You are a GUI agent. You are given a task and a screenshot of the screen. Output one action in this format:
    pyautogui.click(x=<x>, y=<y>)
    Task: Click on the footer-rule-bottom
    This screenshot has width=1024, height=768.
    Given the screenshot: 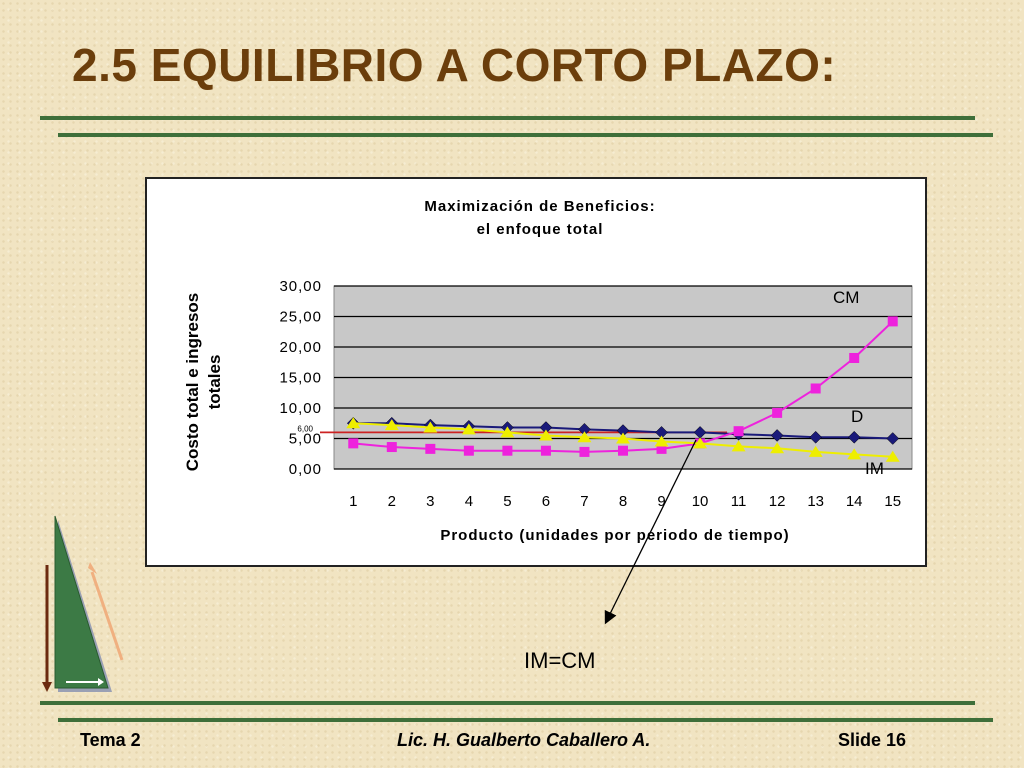 What is the action you would take?
    pyautogui.click(x=525, y=720)
    